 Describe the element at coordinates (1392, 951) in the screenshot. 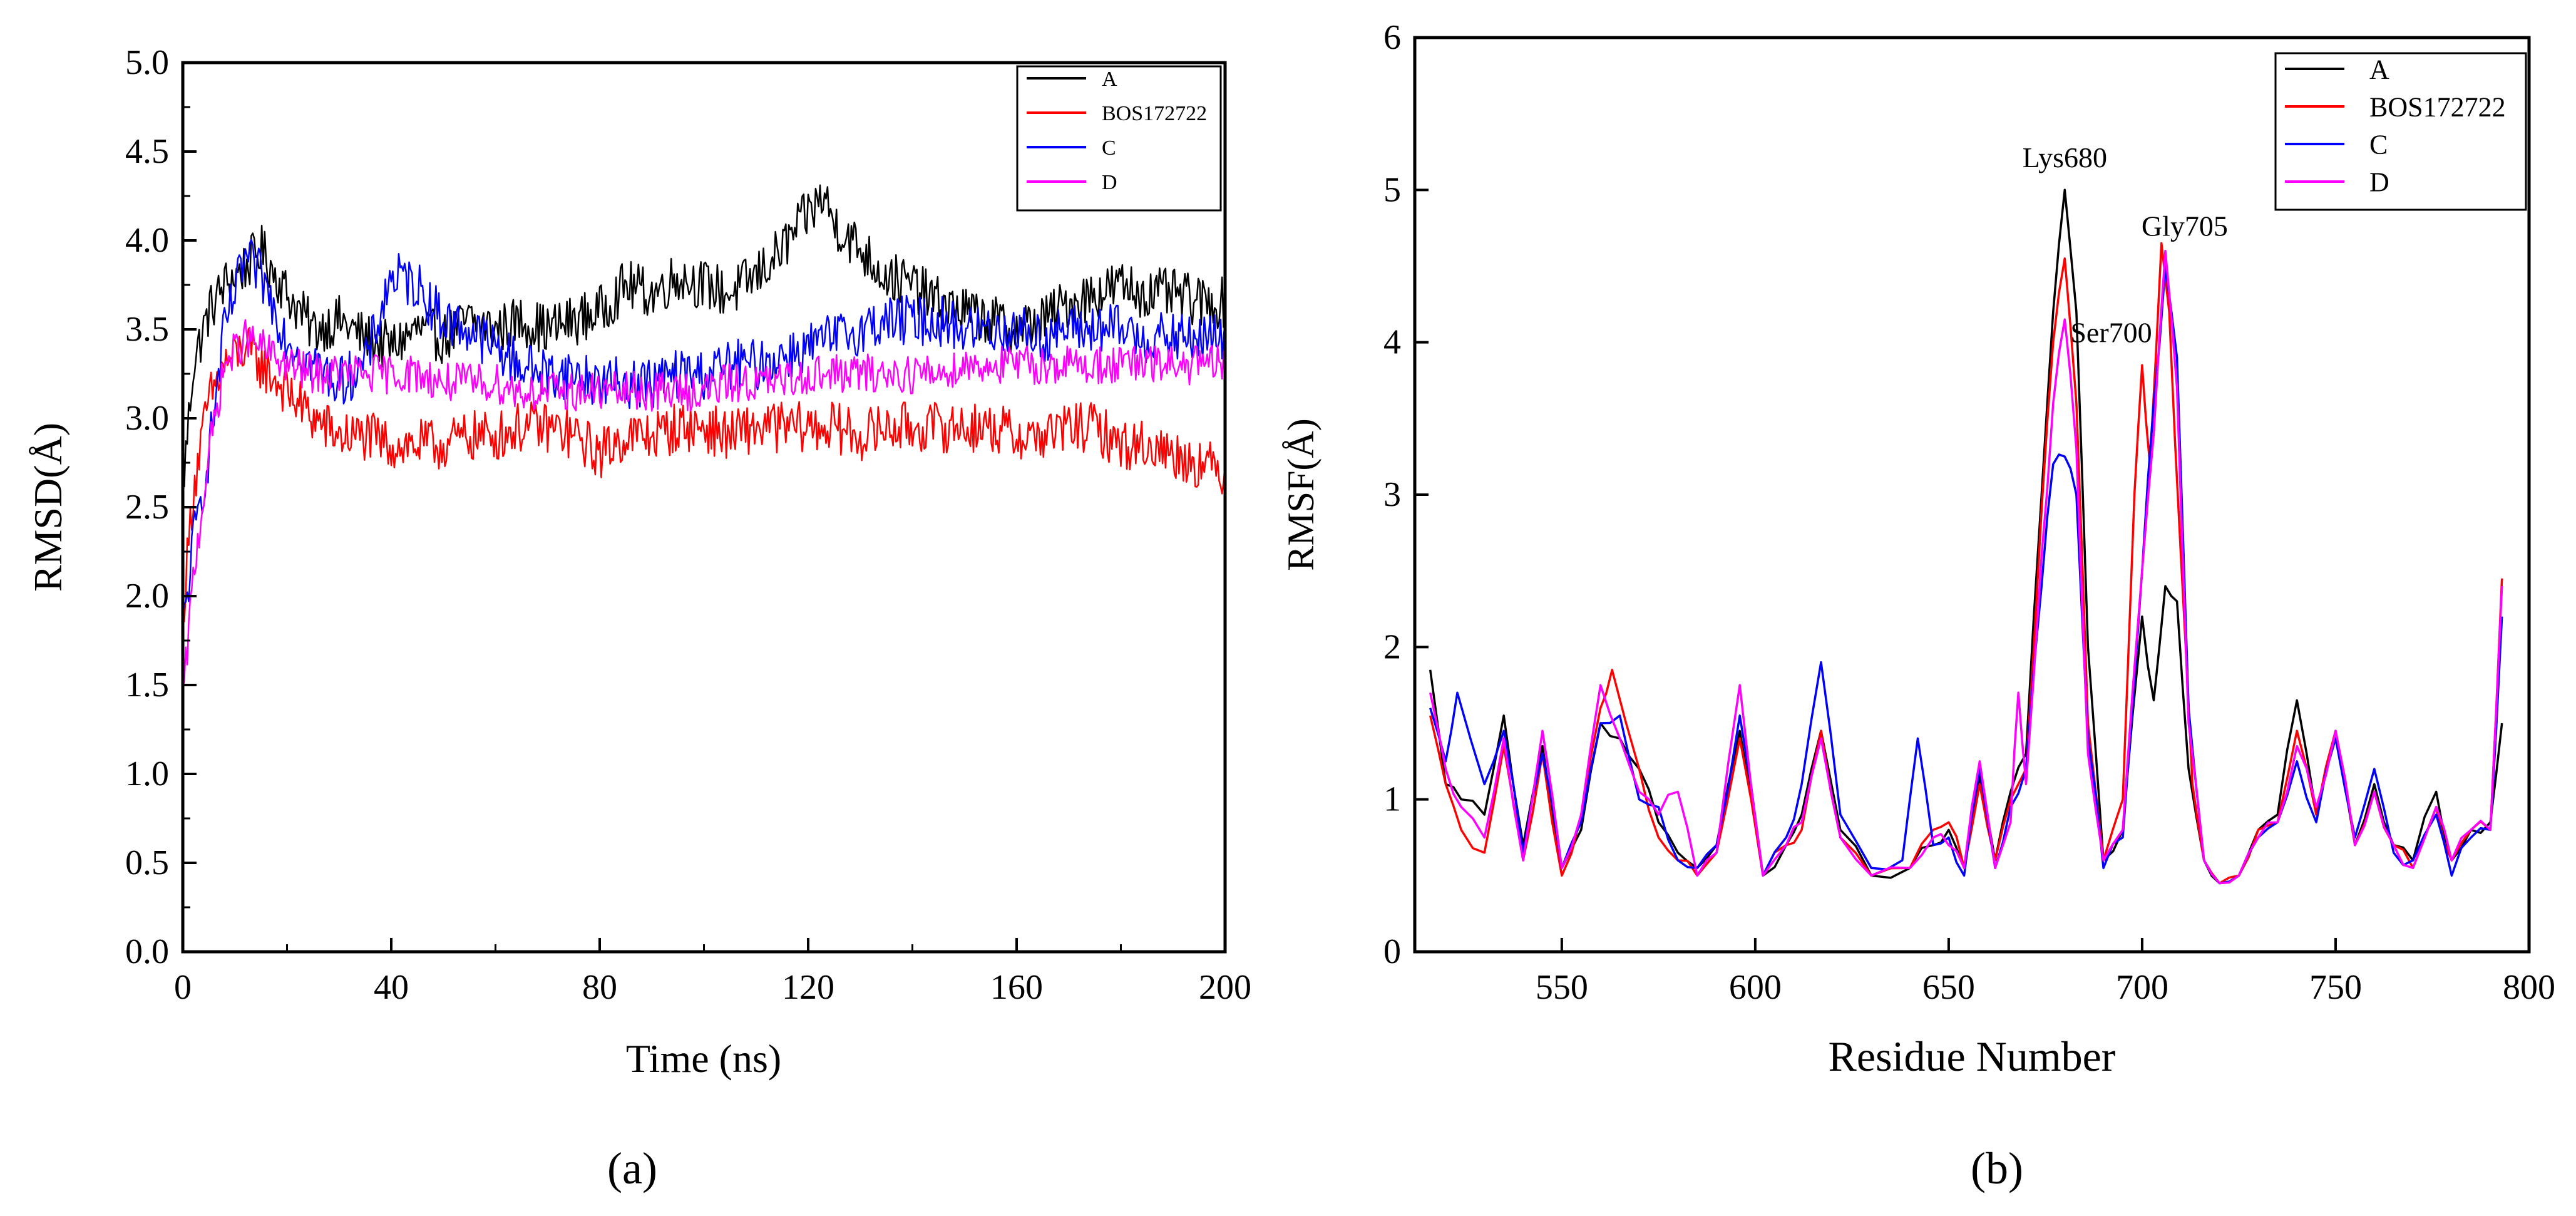

I see `rmsf-y-tick-label: 0` at that location.